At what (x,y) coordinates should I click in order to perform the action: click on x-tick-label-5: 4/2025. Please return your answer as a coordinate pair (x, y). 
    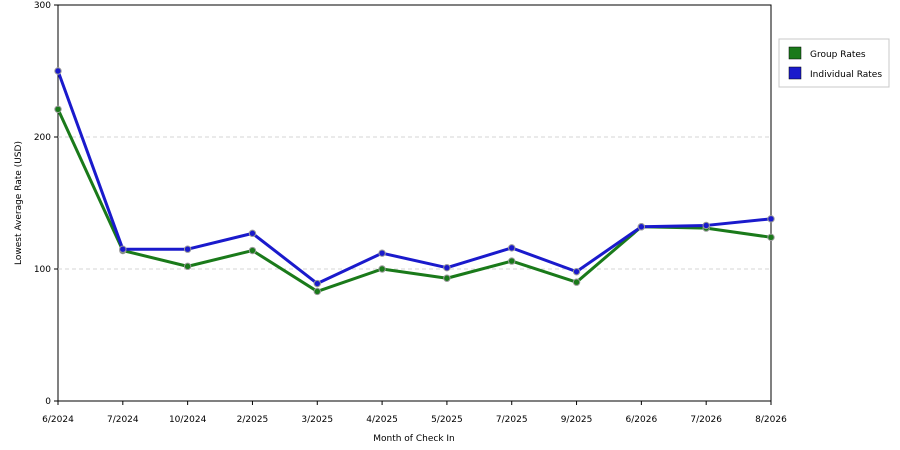
    Looking at the image, I should click on (382, 420).